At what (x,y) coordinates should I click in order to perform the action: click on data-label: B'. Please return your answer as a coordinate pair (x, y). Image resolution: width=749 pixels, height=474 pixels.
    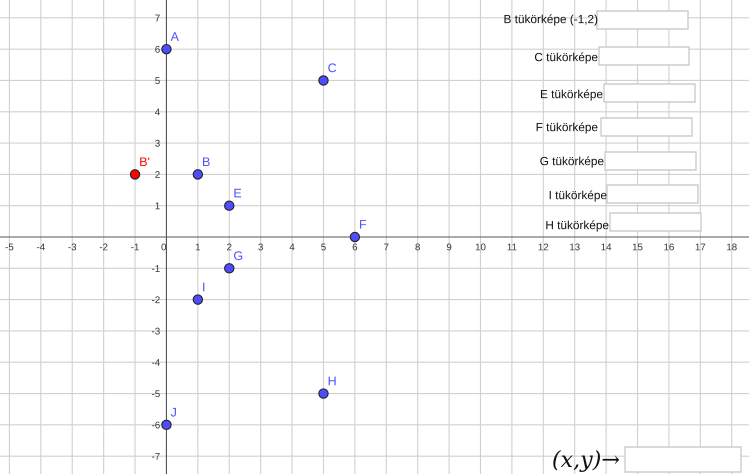
    Looking at the image, I should click on (145, 161).